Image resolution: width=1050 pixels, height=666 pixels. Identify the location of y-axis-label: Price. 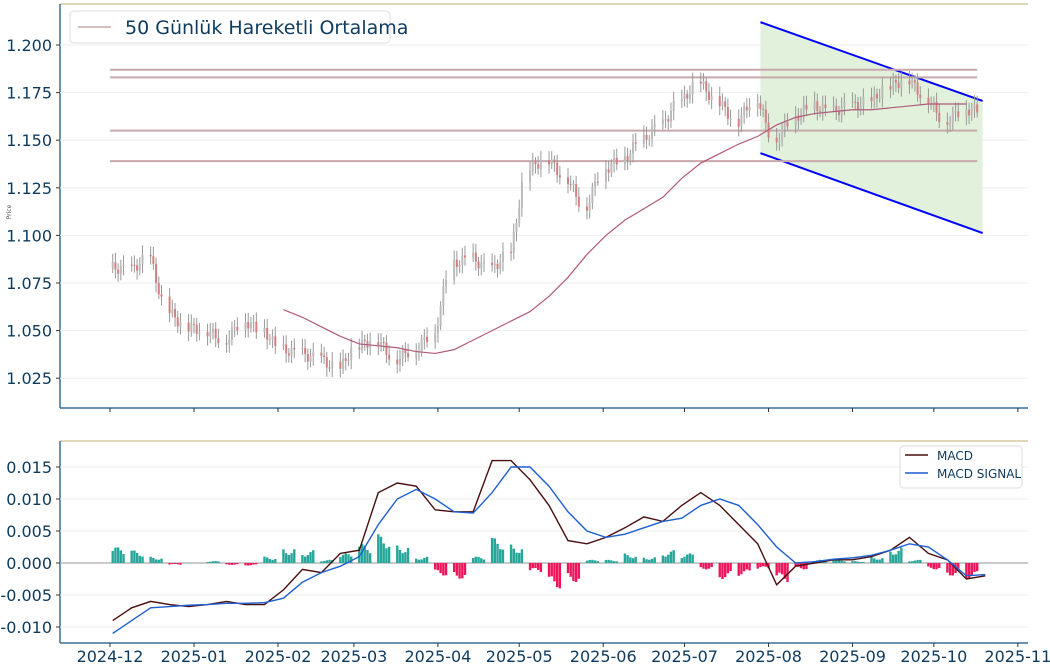
(9, 211).